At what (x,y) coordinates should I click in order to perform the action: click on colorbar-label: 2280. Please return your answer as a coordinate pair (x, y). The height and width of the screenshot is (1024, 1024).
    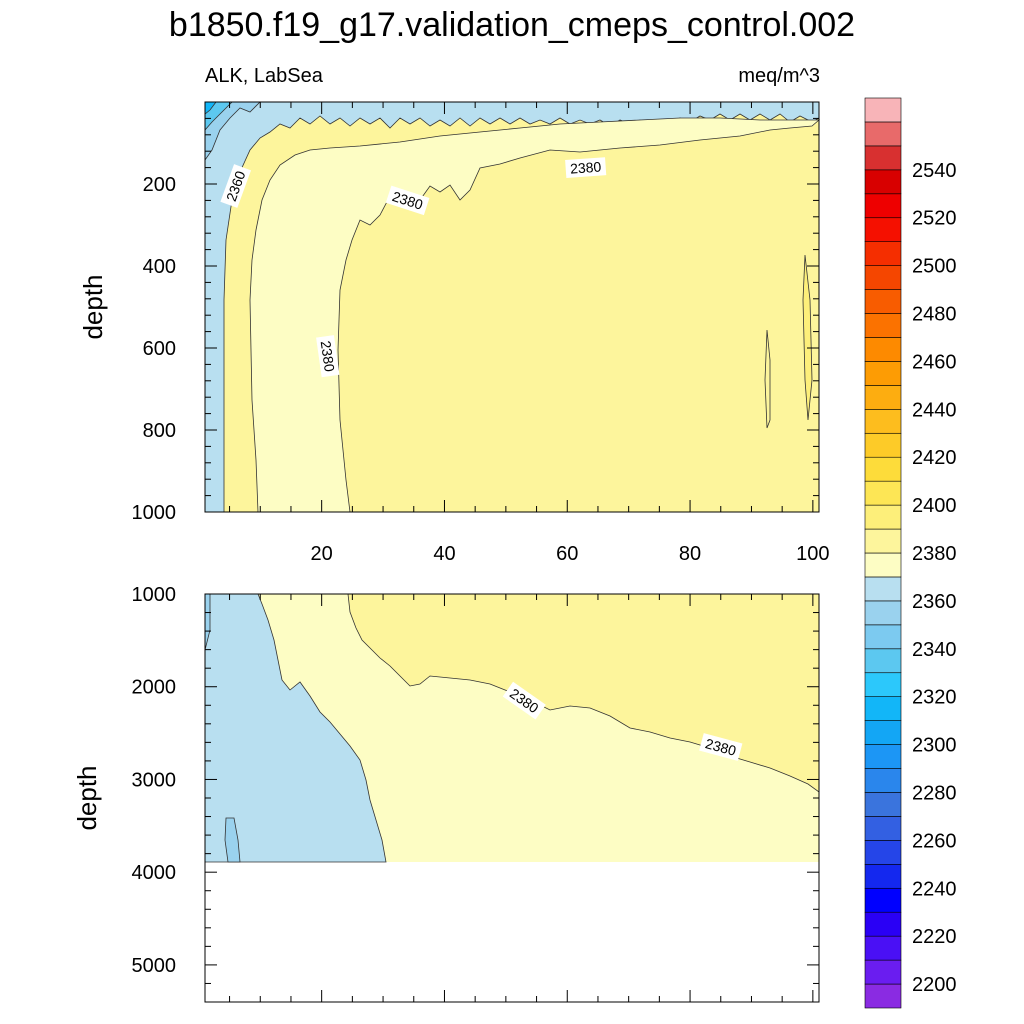
    Looking at the image, I should click on (934, 793).